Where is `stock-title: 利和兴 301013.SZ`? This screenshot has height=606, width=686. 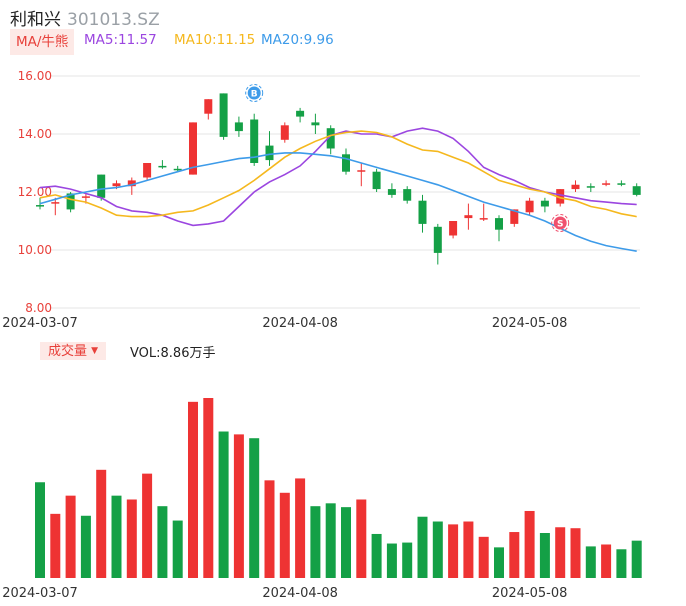 stock-title: 利和兴 301013.SZ is located at coordinates (85, 17).